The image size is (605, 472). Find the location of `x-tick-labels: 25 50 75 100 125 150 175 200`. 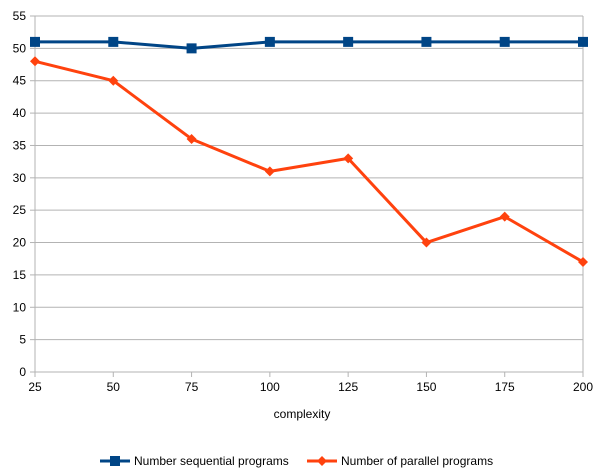

x-tick-labels: 25 50 75 100 125 150 175 200 is located at coordinates (310, 387).